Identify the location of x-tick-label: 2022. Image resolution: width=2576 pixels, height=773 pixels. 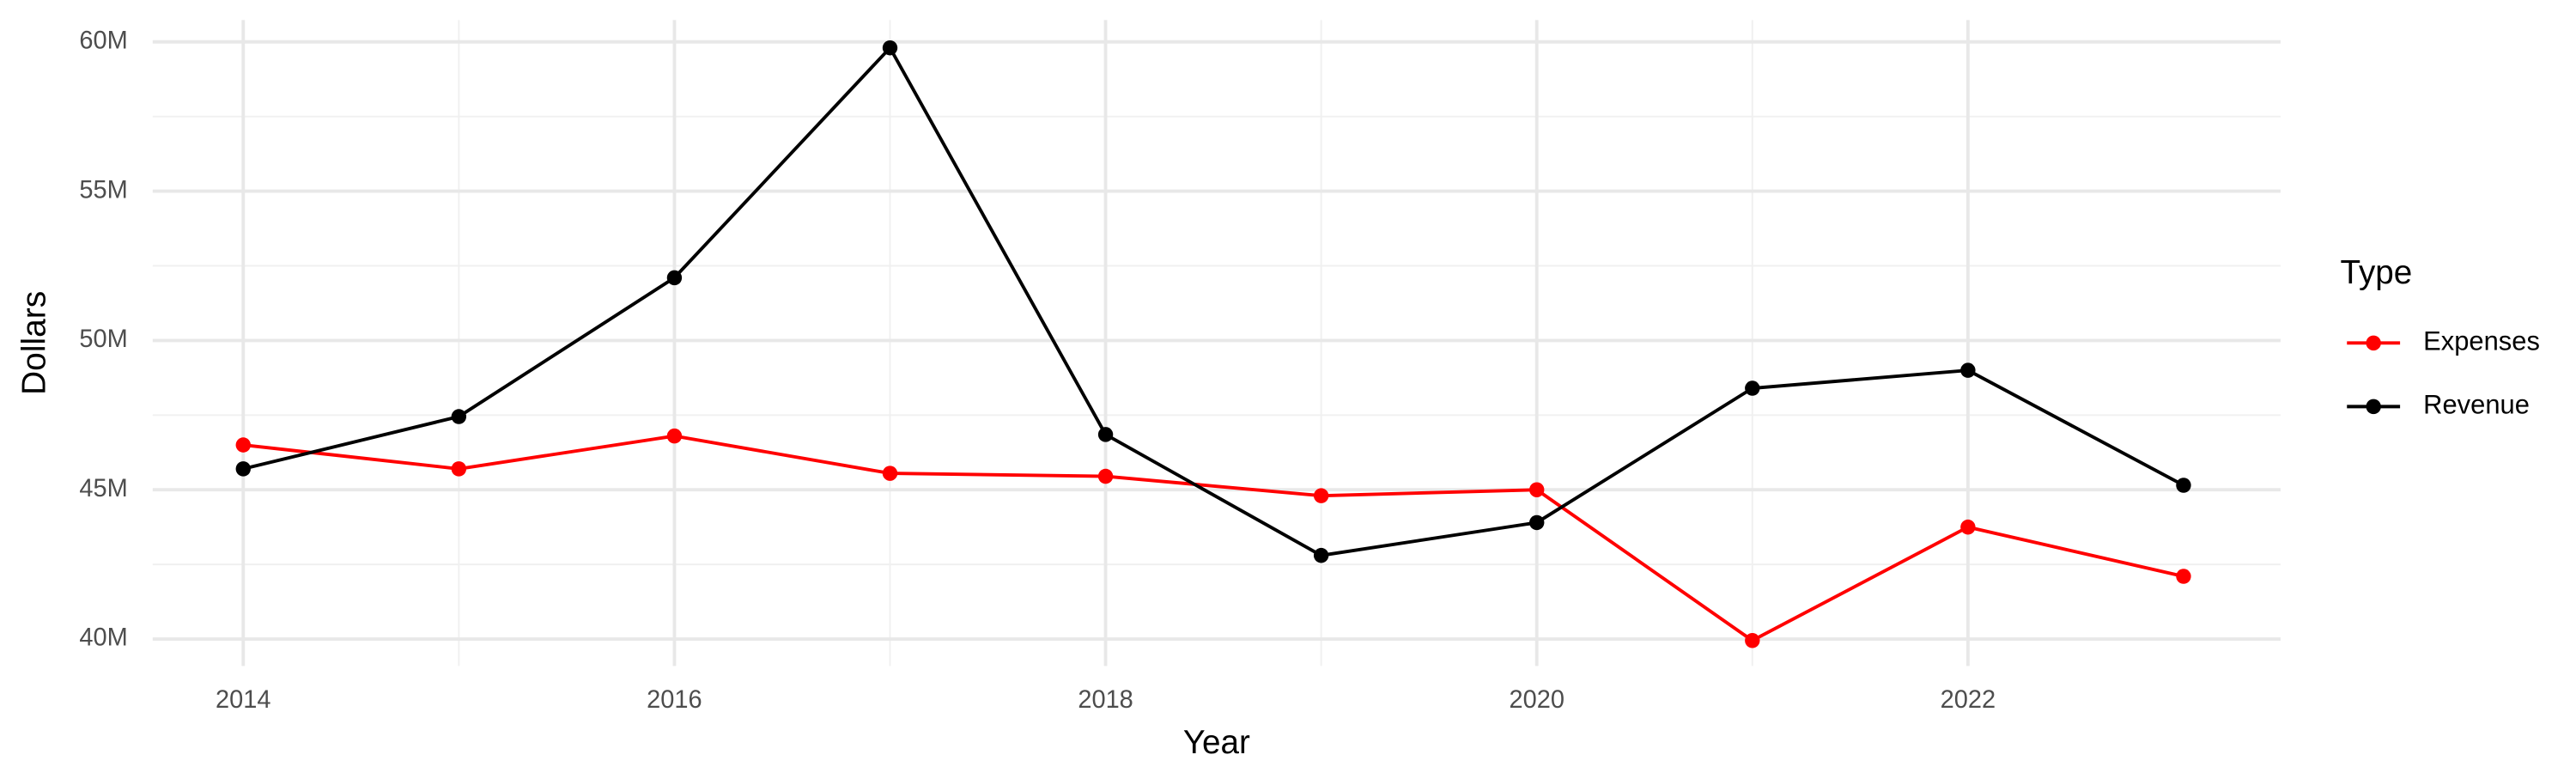
(1968, 700).